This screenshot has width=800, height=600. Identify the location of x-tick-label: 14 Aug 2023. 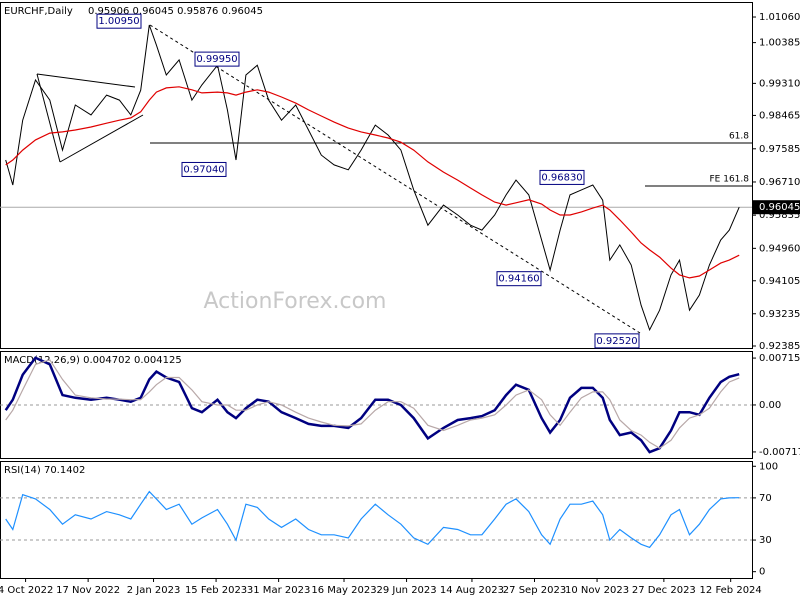
(472, 590).